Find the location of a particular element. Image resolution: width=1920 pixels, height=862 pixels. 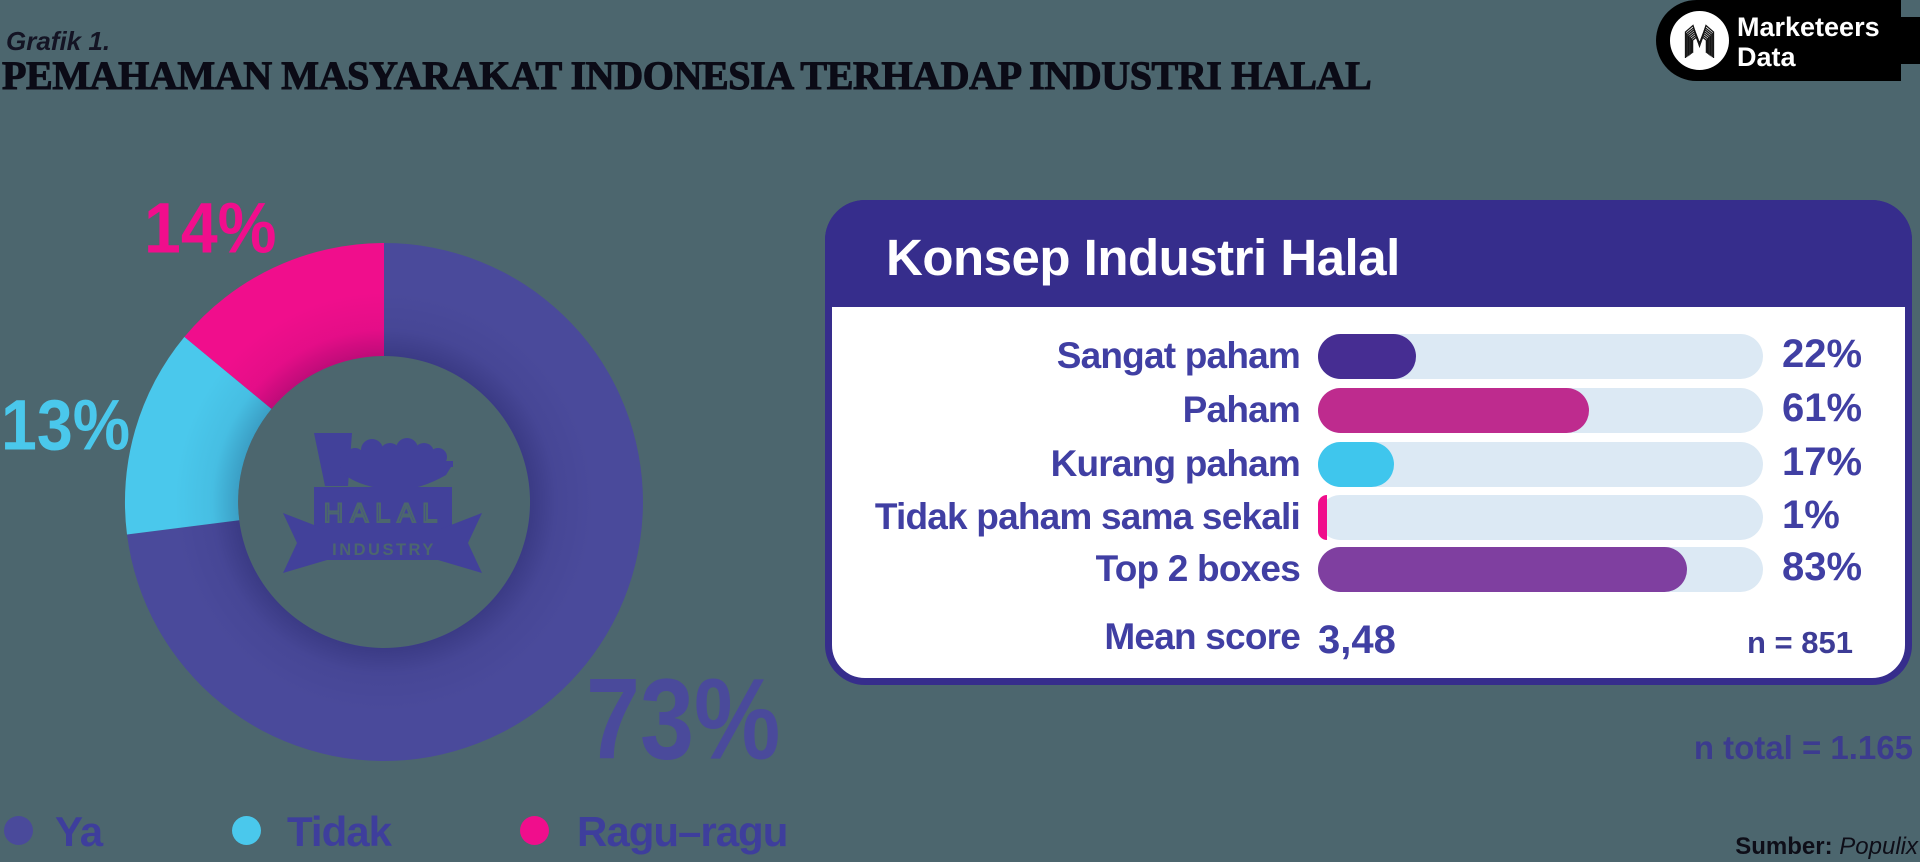

svg-text: HALAL is located at coordinates (384, 513).